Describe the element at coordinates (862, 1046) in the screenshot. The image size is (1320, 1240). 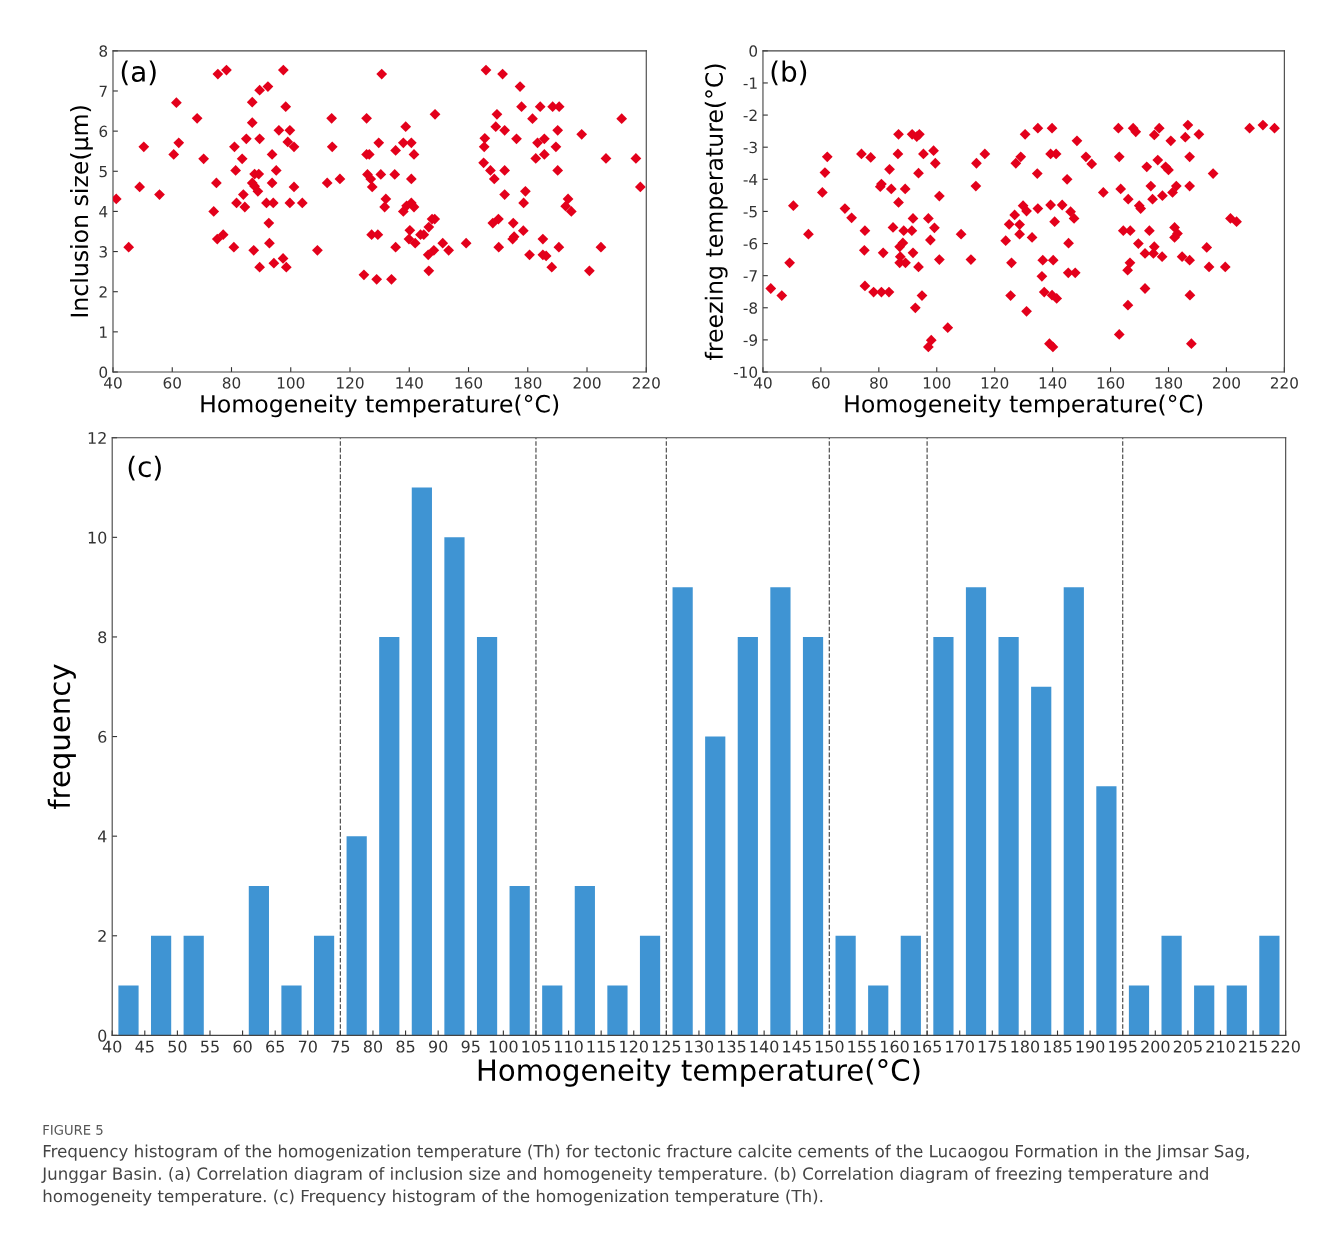
I see `x-tick-label: 155` at that location.